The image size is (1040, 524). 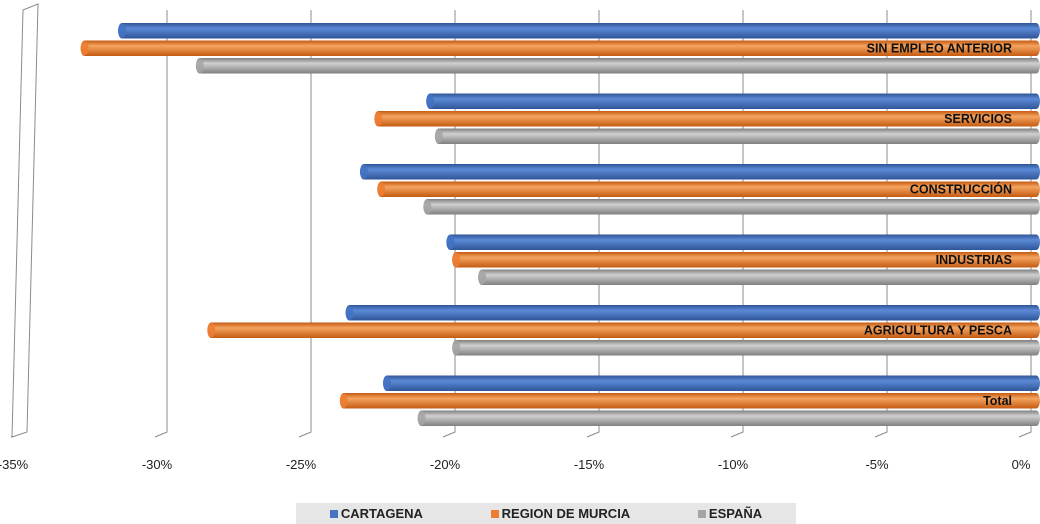 I want to click on legend-label-region-de-murcia: REGION DE MURCIA, so click(x=566, y=513).